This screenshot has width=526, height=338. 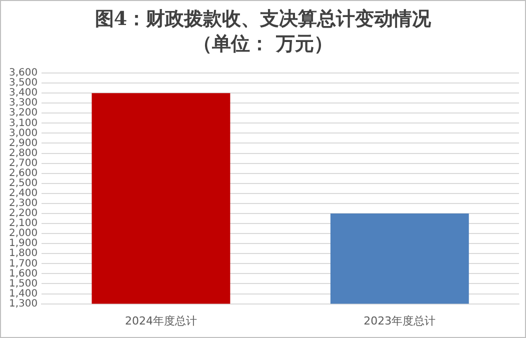 I want to click on y-tick-label: 2,100, so click(x=23, y=224).